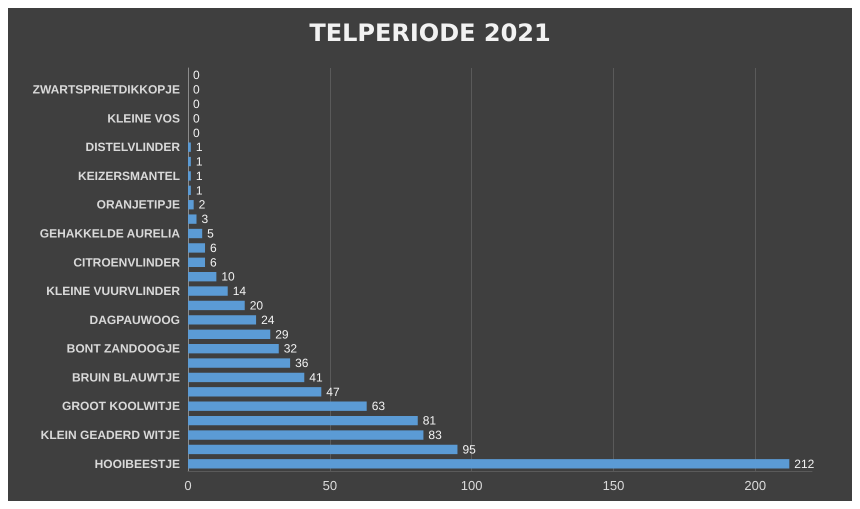 Image resolution: width=860 pixels, height=509 pixels. I want to click on y-tick-label: GEHAKKELDE AURELIA, so click(110, 233).